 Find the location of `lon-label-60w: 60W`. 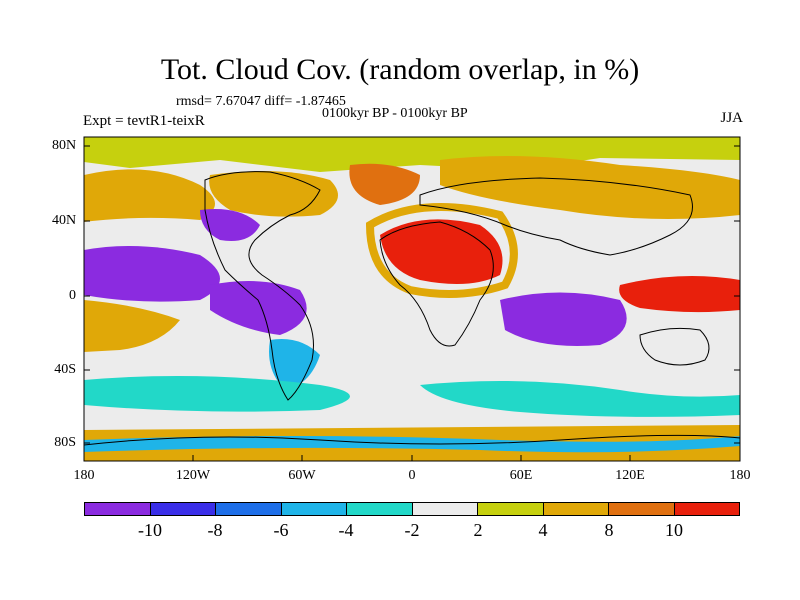

lon-label-60w: 60W is located at coordinates (302, 475).